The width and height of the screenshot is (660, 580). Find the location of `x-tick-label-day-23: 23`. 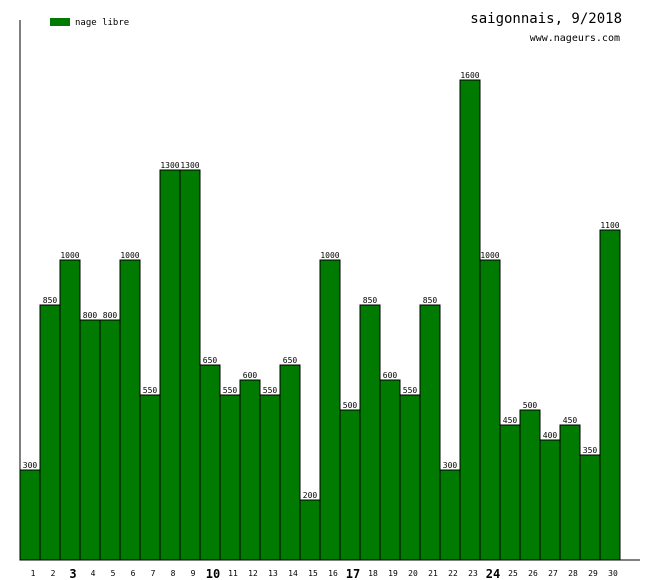

x-tick-label-day-23: 23 is located at coordinates (473, 573).